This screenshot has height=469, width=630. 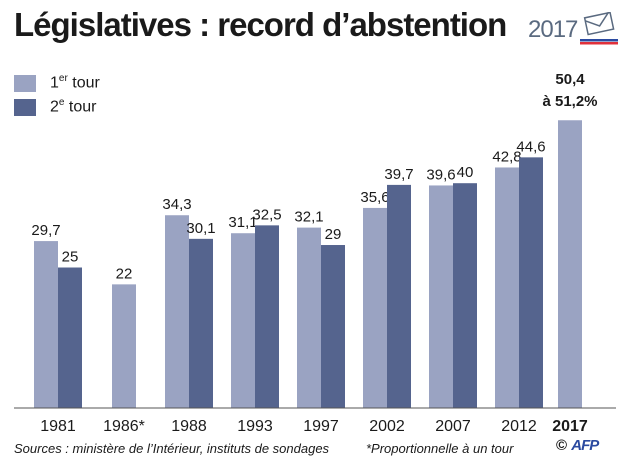 I want to click on afp-logo: AFP, so click(x=585, y=445).